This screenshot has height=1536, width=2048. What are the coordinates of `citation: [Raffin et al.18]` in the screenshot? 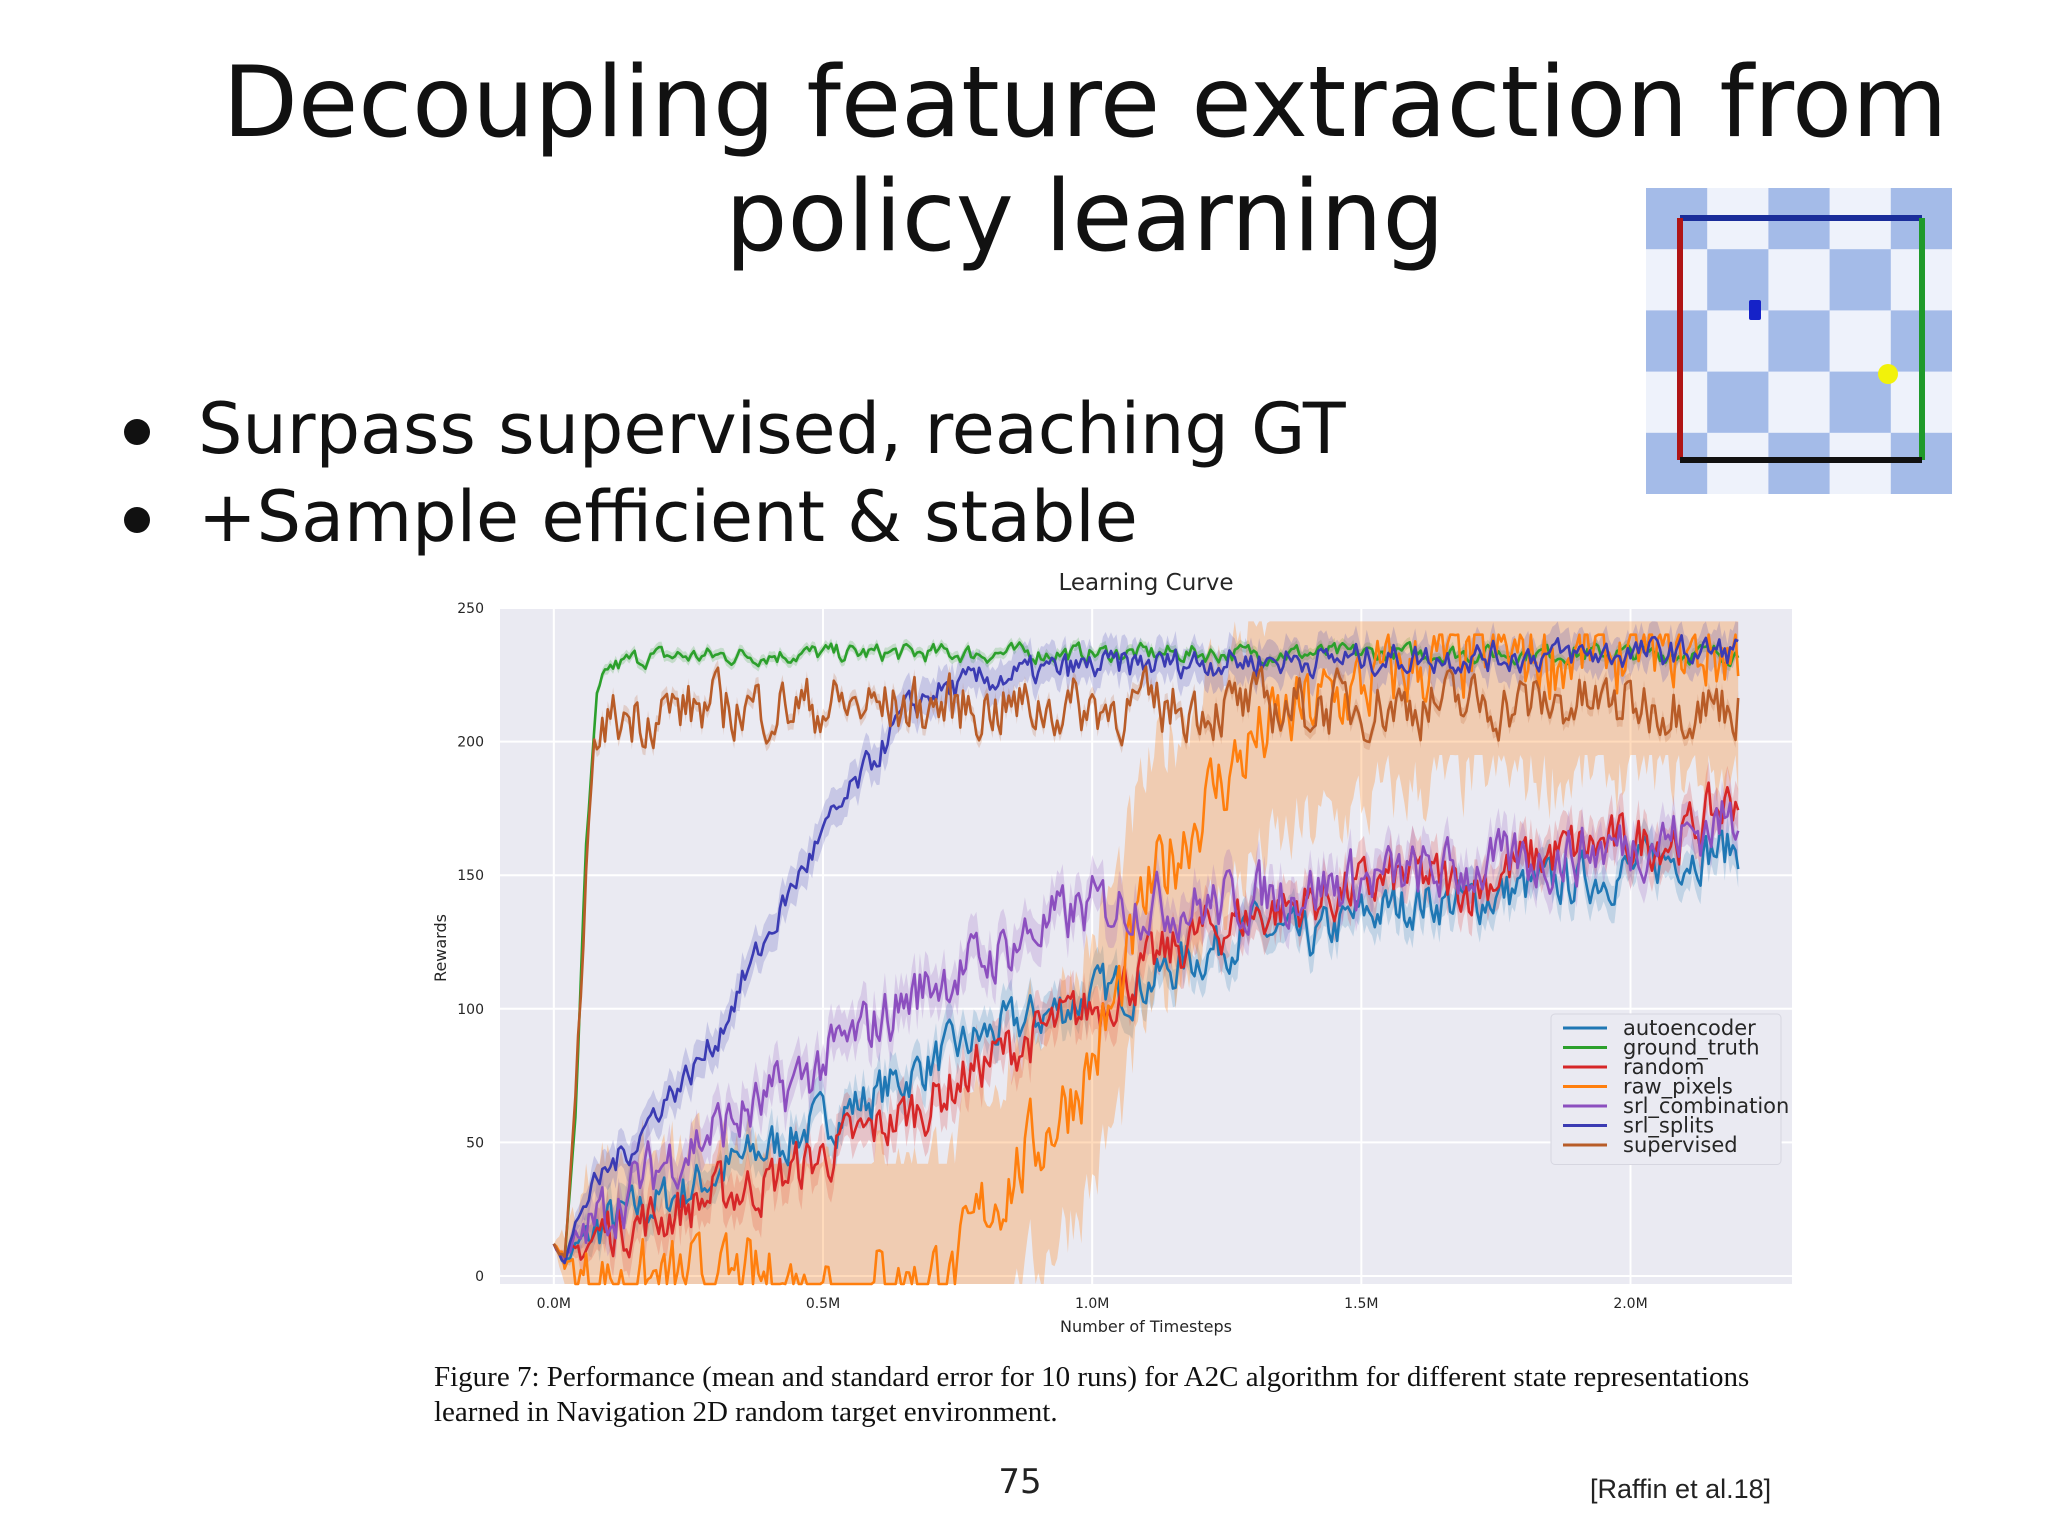 It's located at (1681, 1489).